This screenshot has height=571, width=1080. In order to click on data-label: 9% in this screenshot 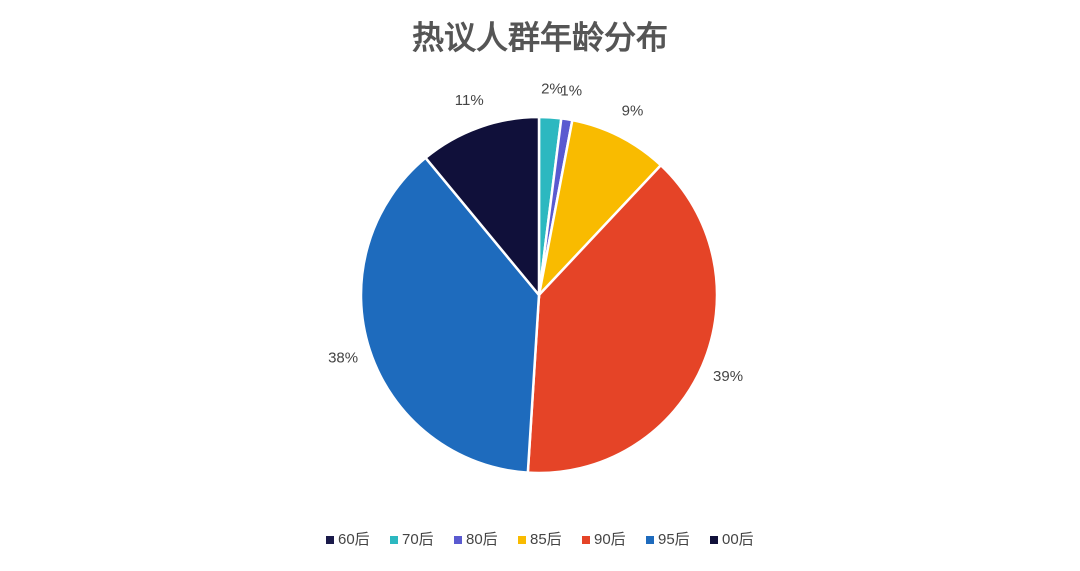, I will do `click(633, 110)`.